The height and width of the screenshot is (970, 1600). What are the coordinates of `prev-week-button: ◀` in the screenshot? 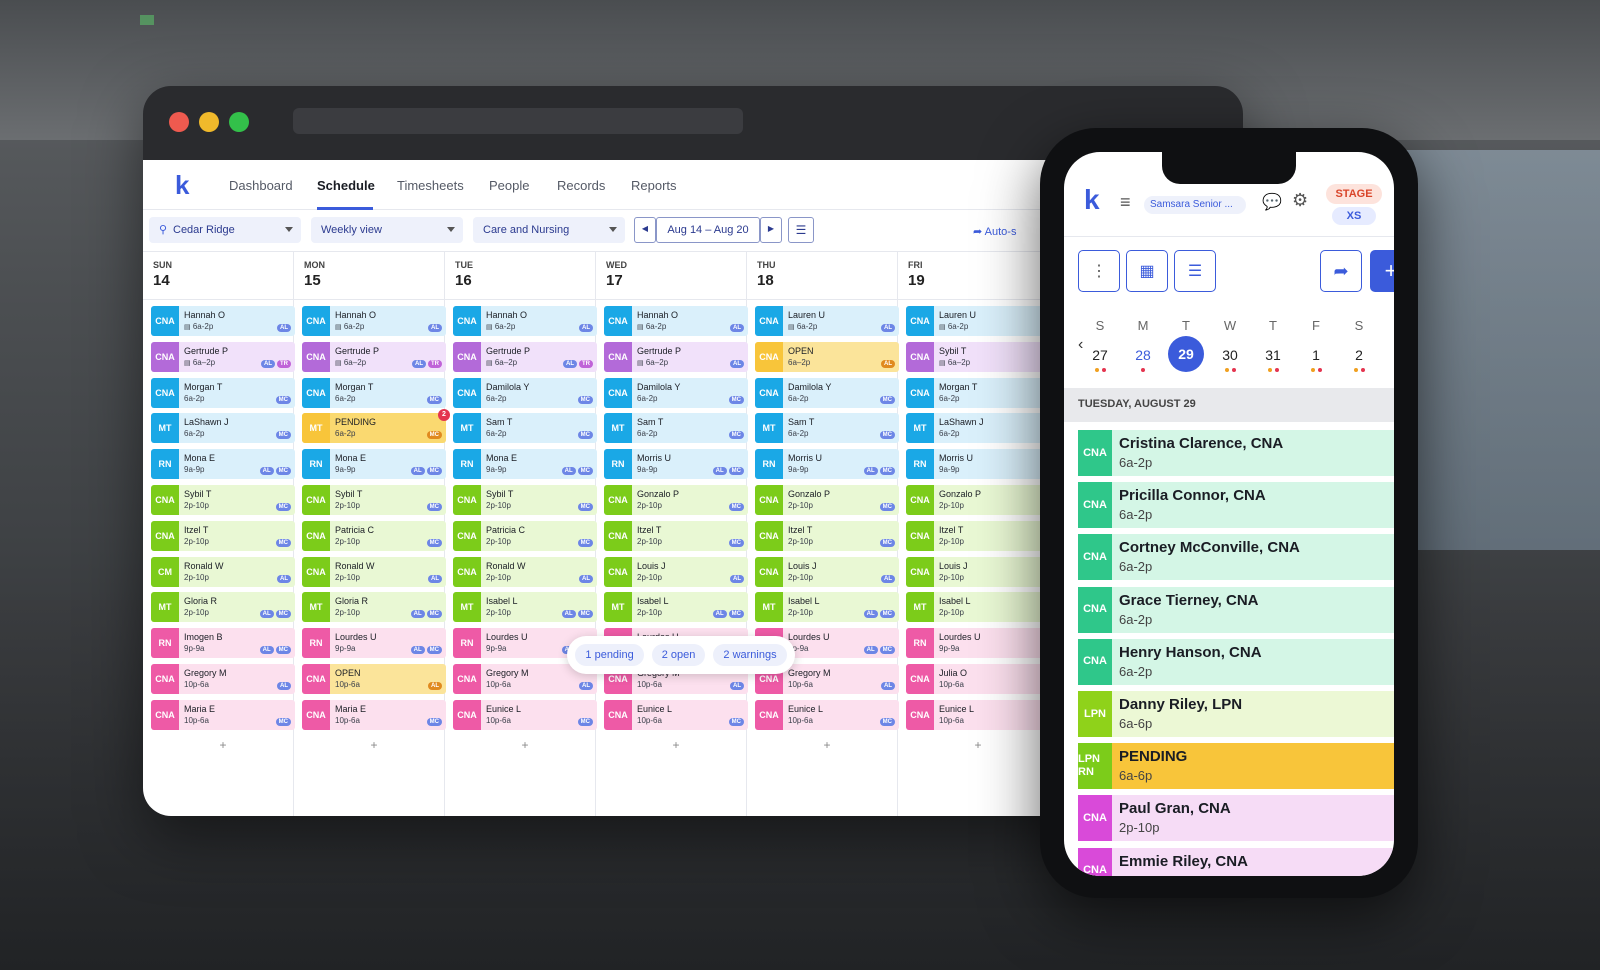 It's located at (645, 230).